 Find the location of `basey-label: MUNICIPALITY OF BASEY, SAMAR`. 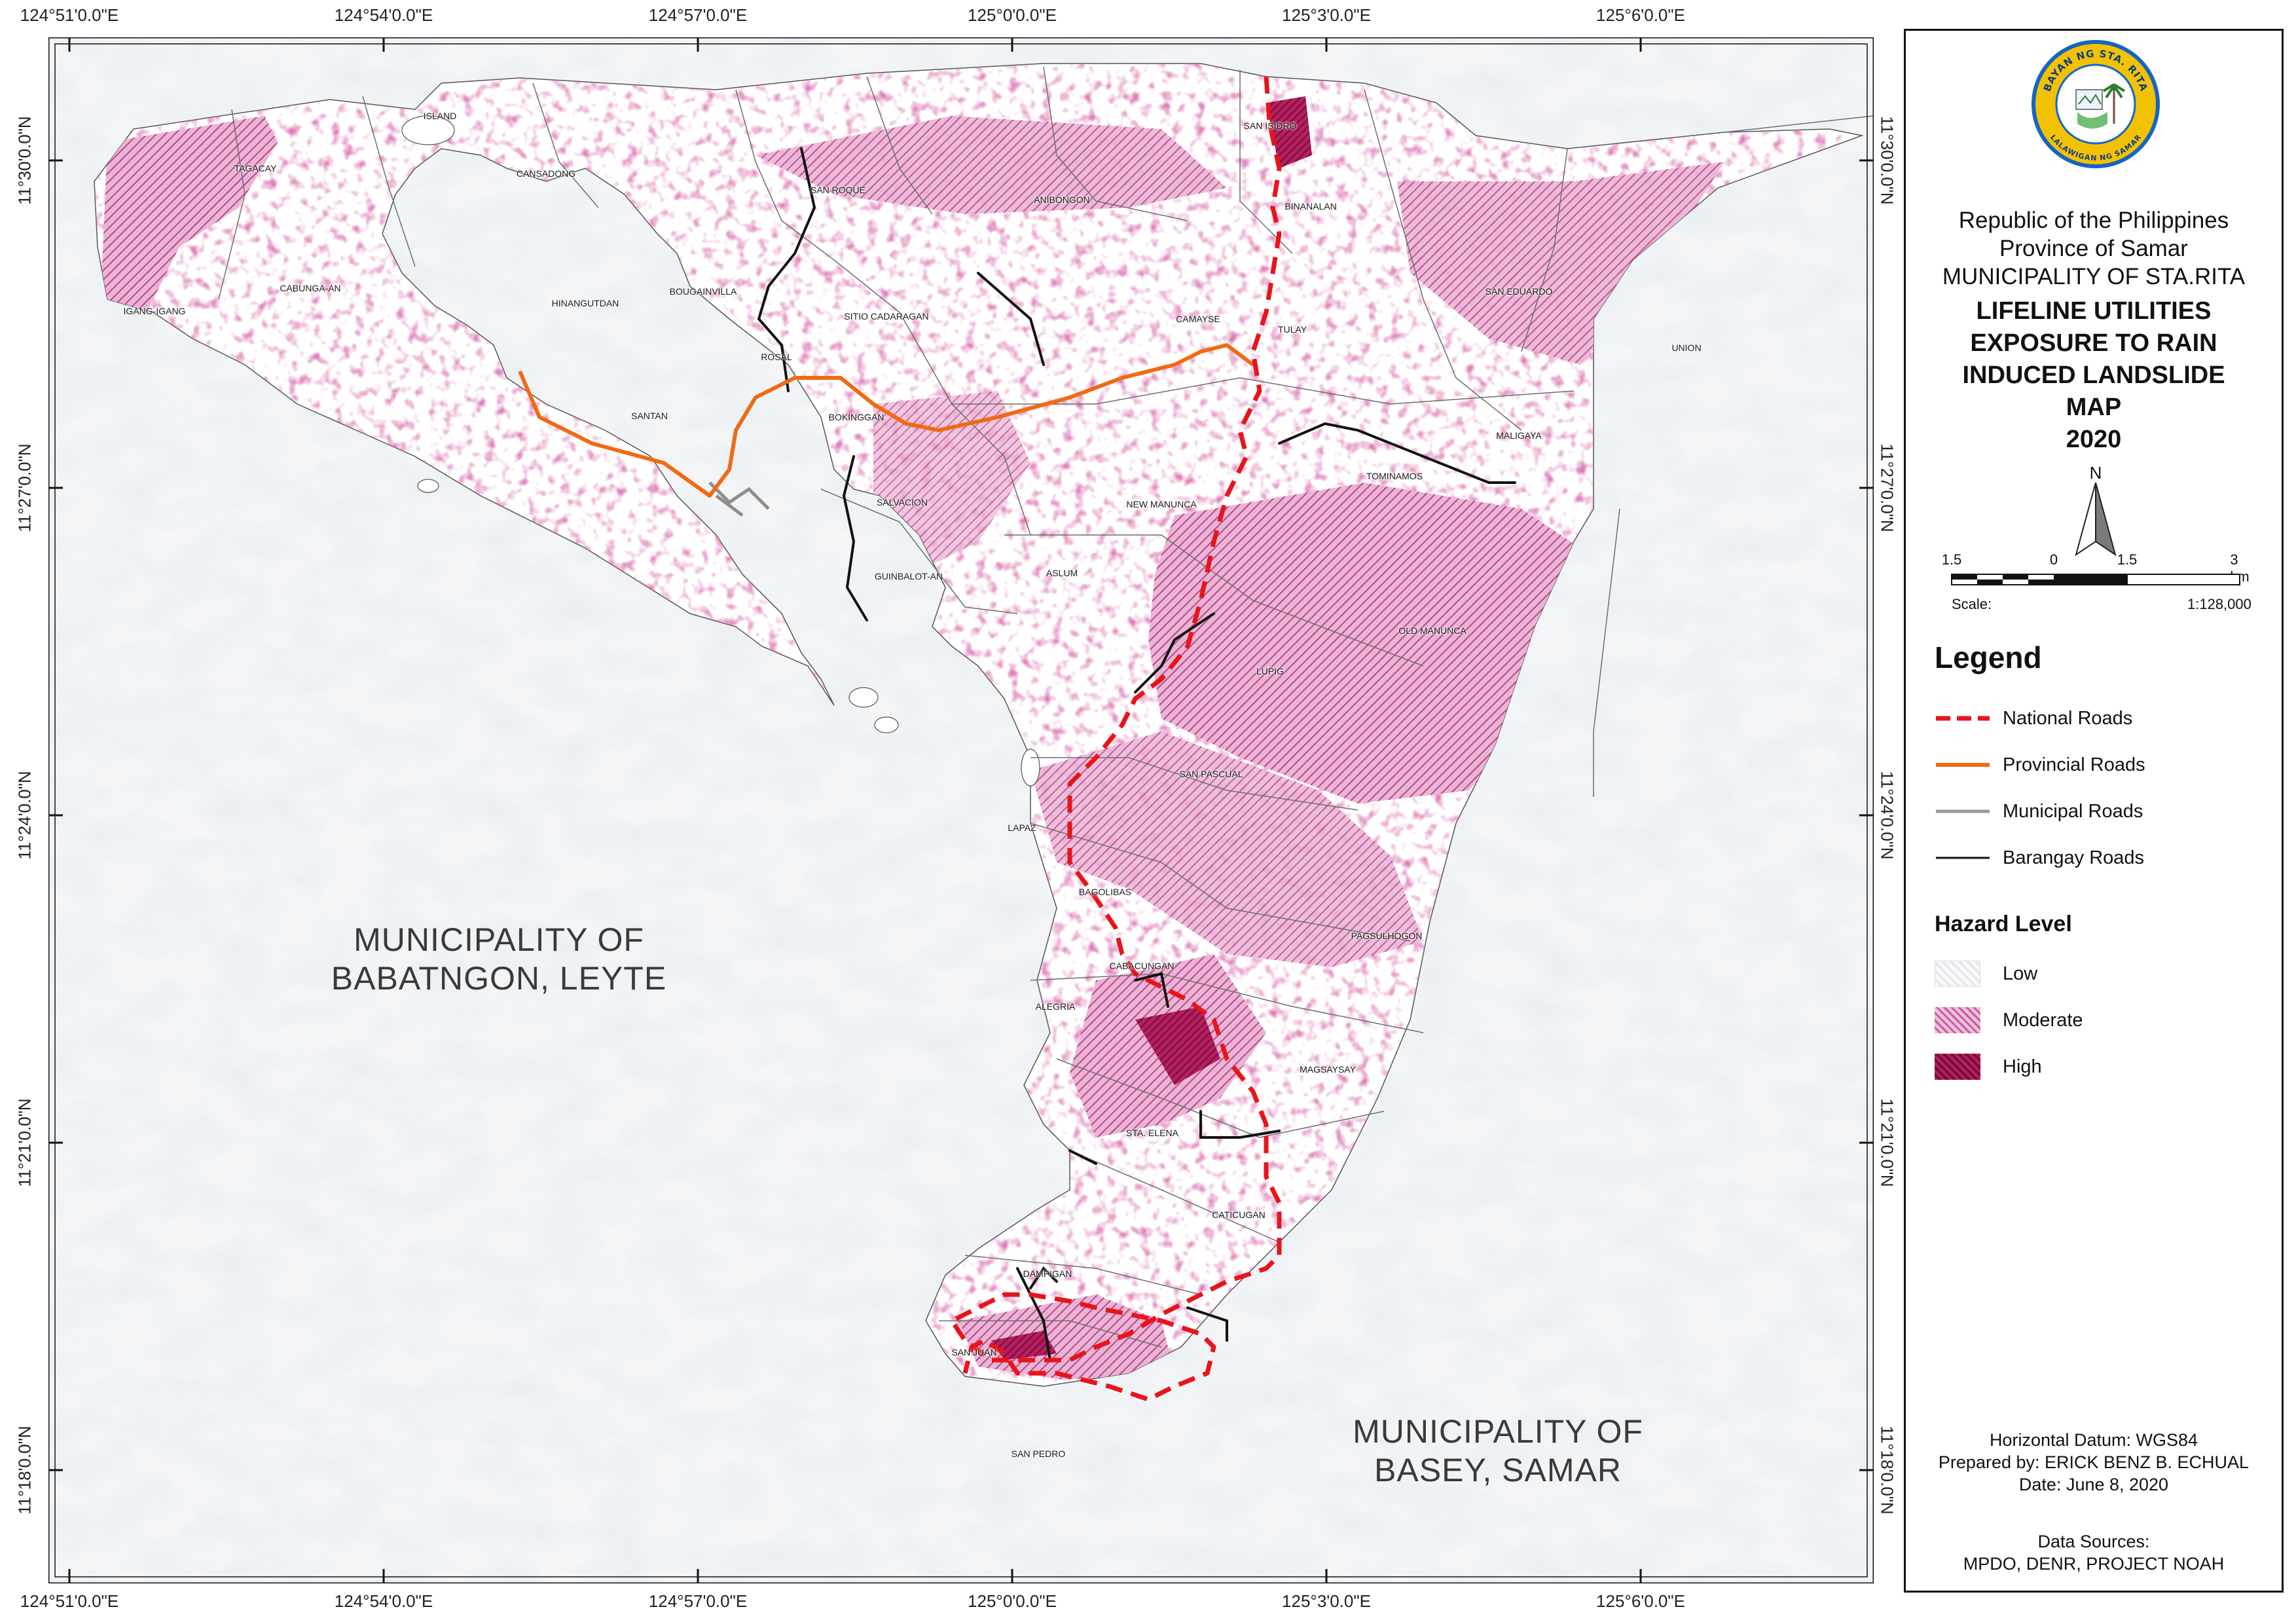

basey-label: MUNICIPALITY OF BASEY, SAMAR is located at coordinates (1498, 1451).